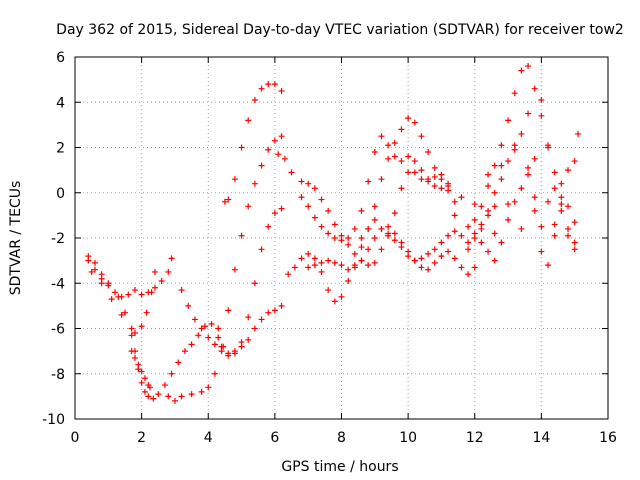  What do you see at coordinates (608, 438) in the screenshot?
I see `x-tick-label: 16` at bounding box center [608, 438].